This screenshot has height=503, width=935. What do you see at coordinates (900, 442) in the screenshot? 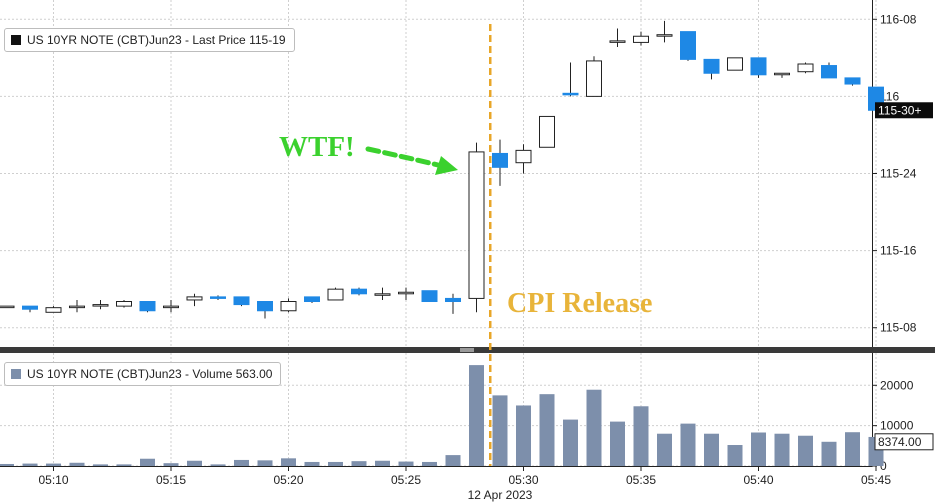
I see `last-volume-tag: 8374.00` at bounding box center [900, 442].